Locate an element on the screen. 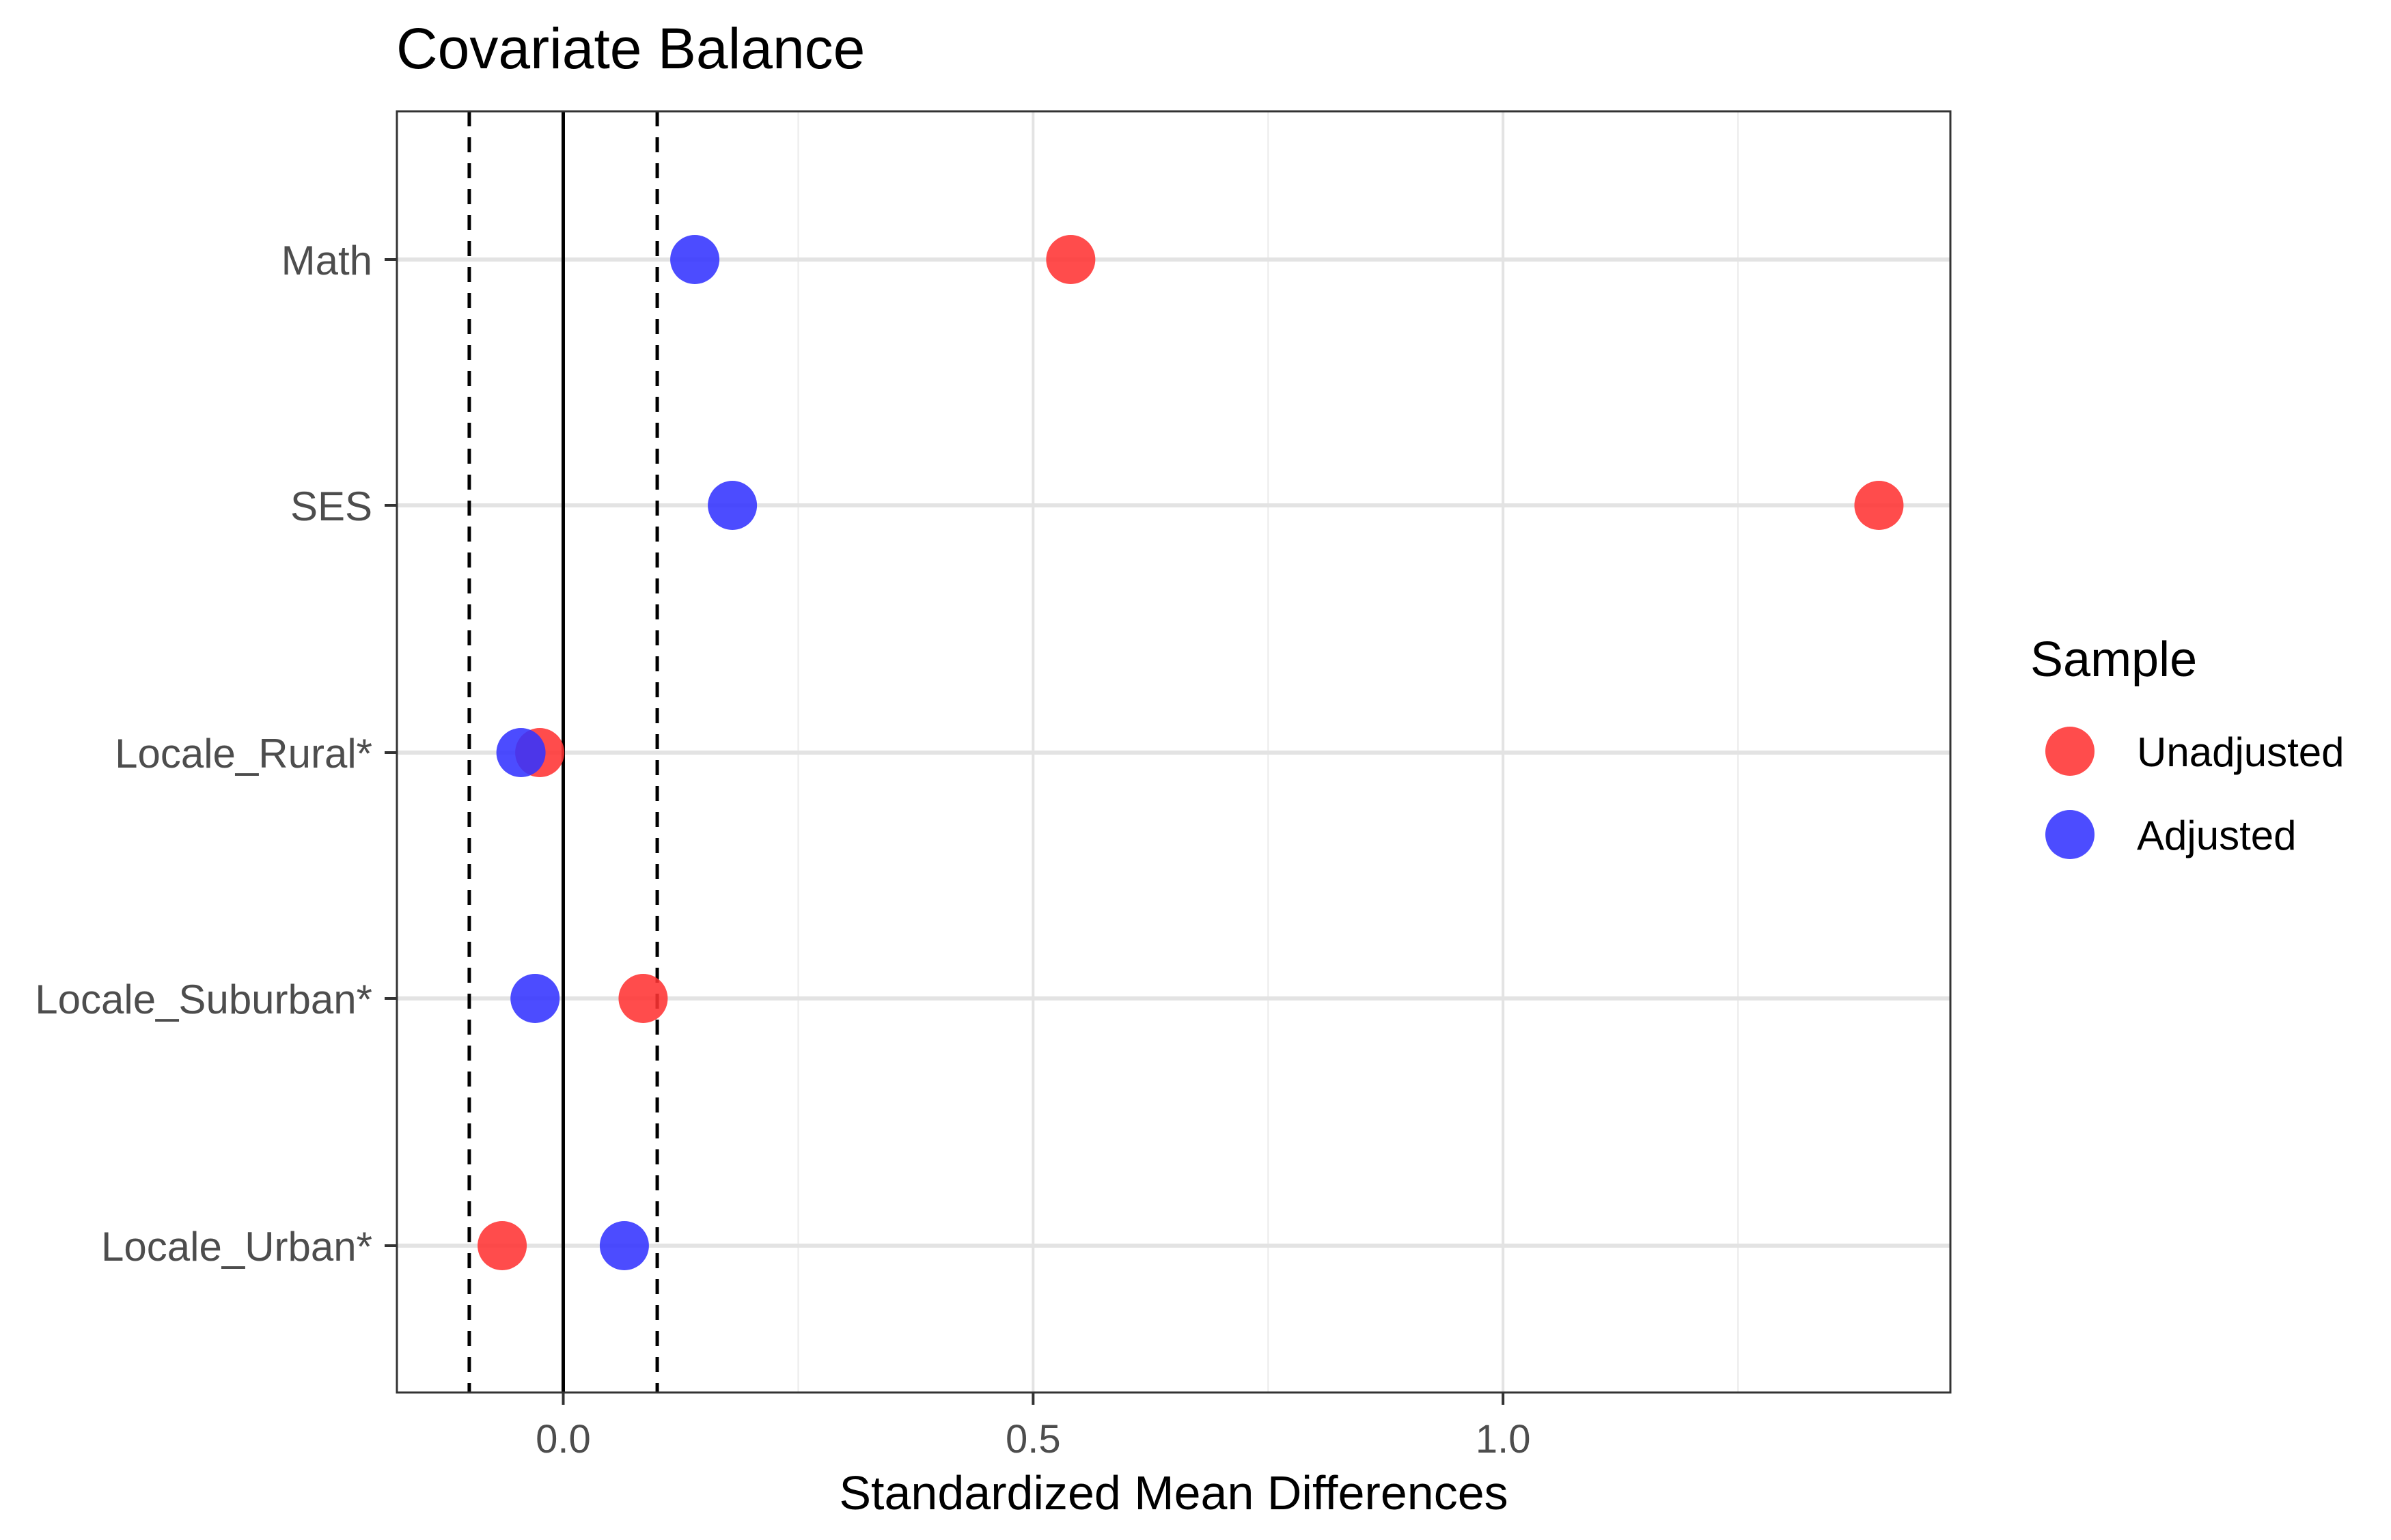 This screenshot has width=2391, height=1540. x-tick-label: 0.0 is located at coordinates (563, 1439).